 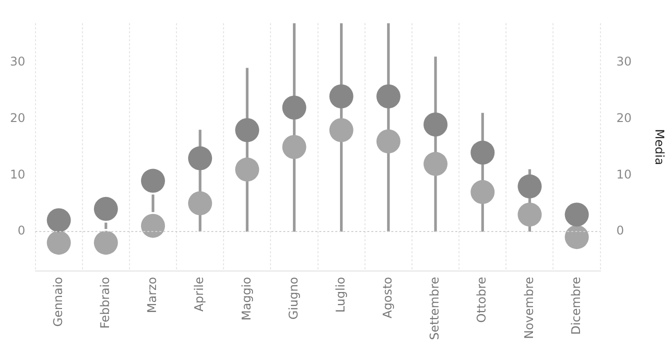 What do you see at coordinates (659, 147) in the screenshot?
I see `y2-axis-title: Media` at bounding box center [659, 147].